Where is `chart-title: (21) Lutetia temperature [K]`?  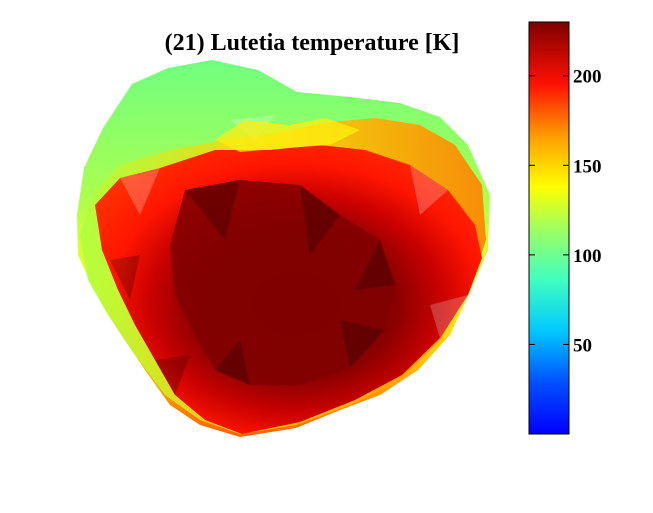
chart-title: (21) Lutetia temperature [K] is located at coordinates (312, 43).